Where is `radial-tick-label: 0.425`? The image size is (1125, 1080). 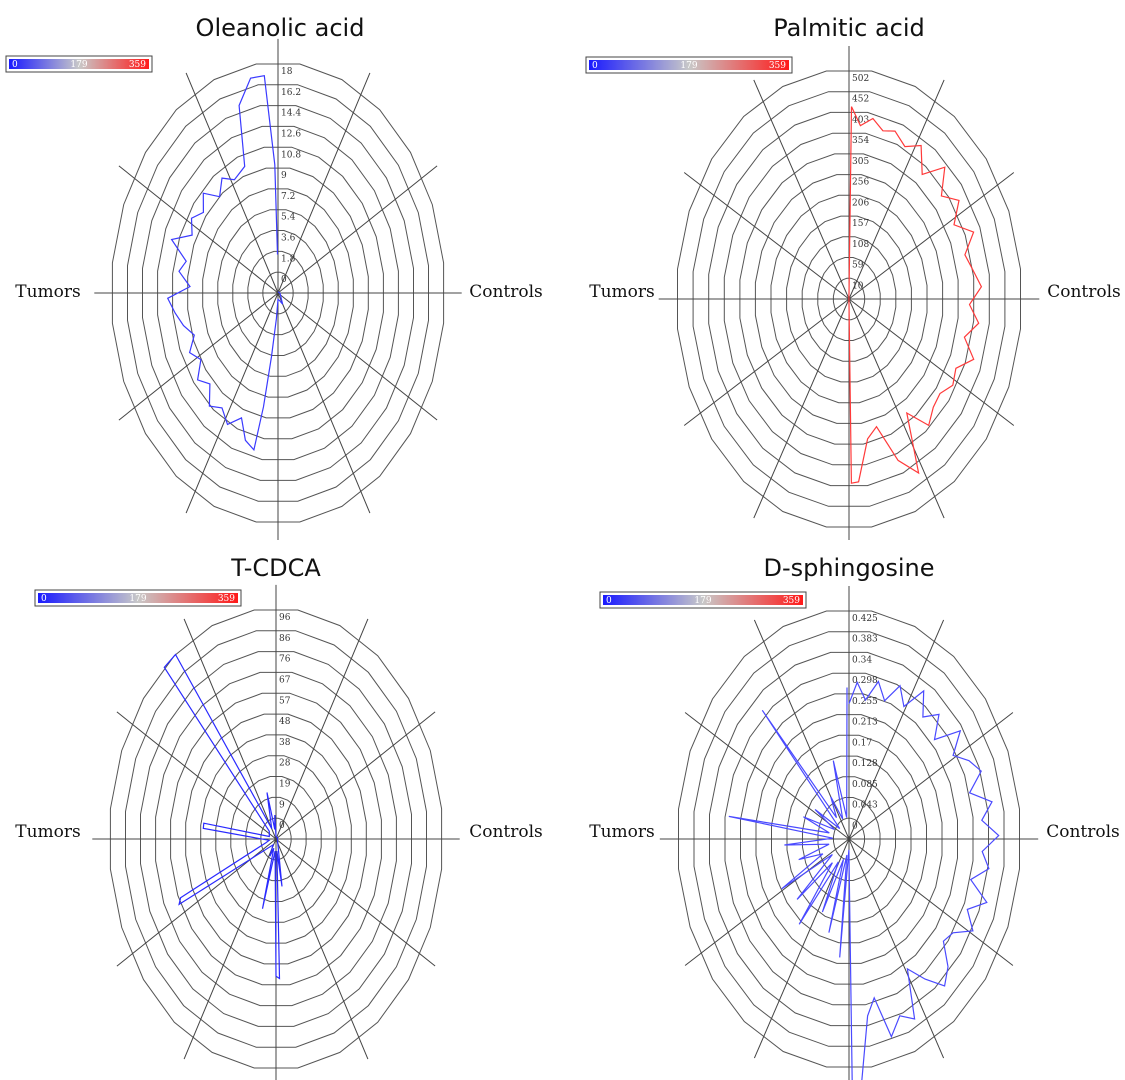 radial-tick-label: 0.425 is located at coordinates (865, 619).